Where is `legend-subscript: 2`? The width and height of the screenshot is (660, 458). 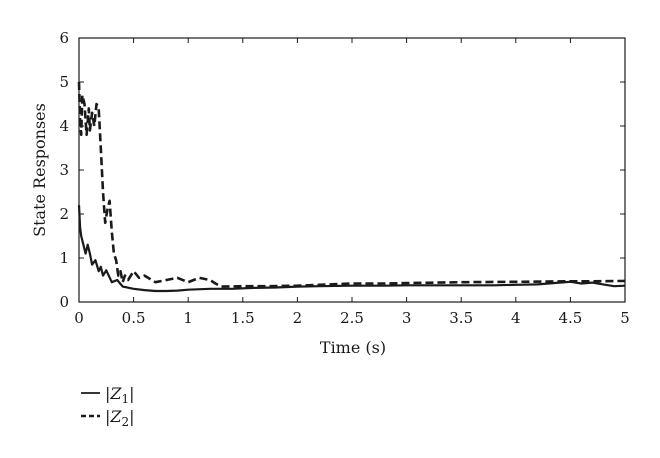 legend-subscript: 2 is located at coordinates (126, 422).